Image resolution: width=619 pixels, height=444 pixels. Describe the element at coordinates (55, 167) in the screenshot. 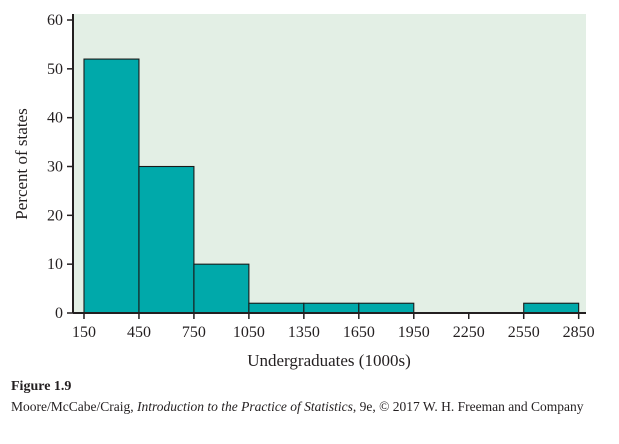

I see `y-tick-label: 30` at that location.